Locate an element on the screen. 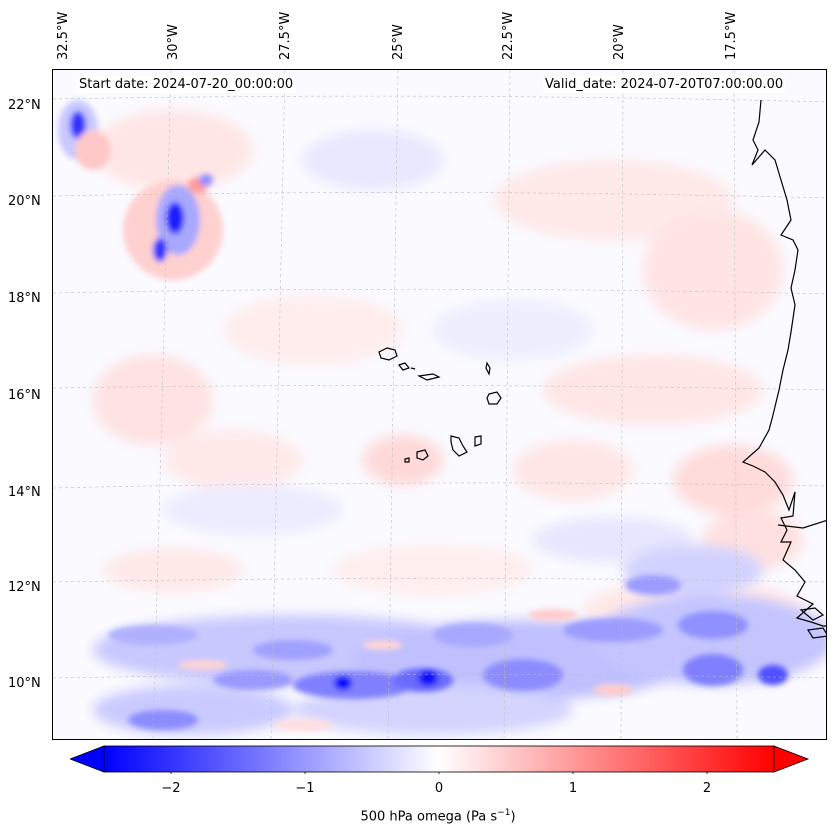 This screenshot has height=839, width=837. maio-island is located at coordinates (478, 441).